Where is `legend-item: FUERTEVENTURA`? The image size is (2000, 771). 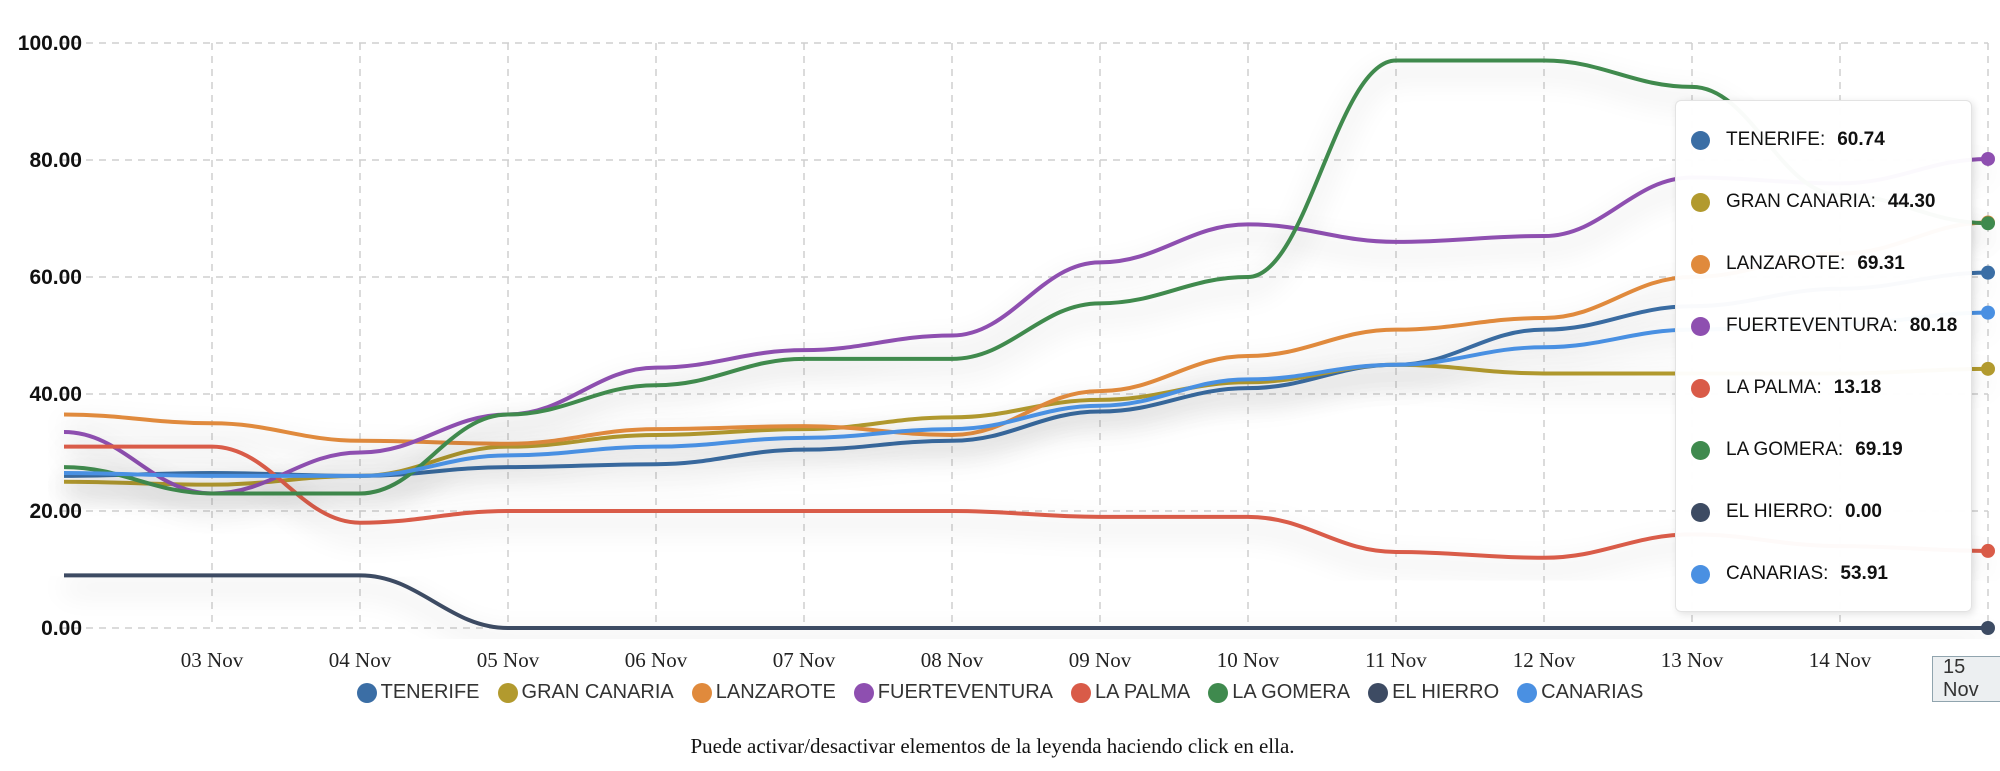
legend-item: FUERTEVENTURA is located at coordinates (953, 692).